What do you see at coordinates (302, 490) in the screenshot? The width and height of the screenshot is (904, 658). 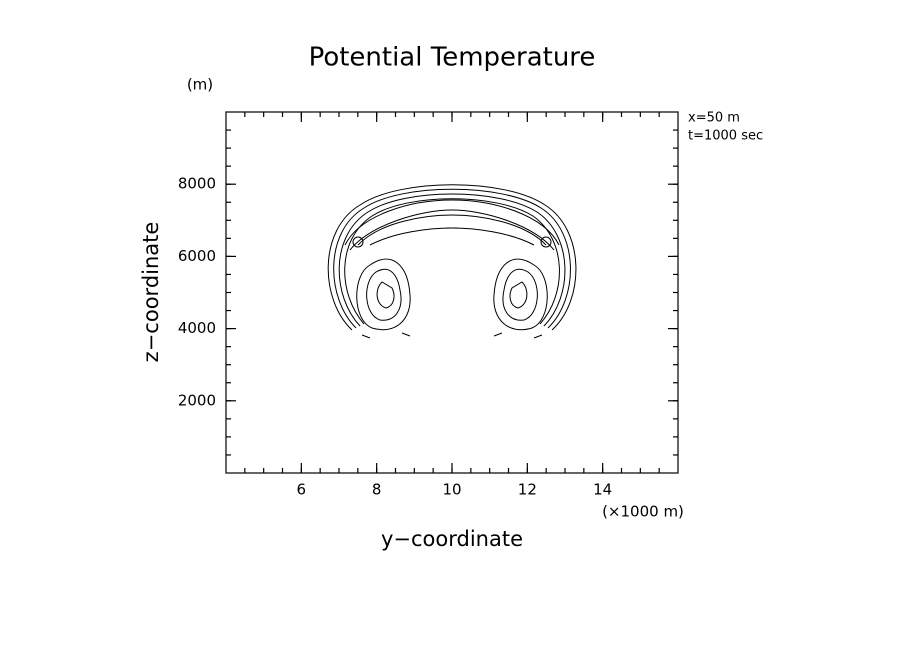 I see `x-tick-label: 6` at bounding box center [302, 490].